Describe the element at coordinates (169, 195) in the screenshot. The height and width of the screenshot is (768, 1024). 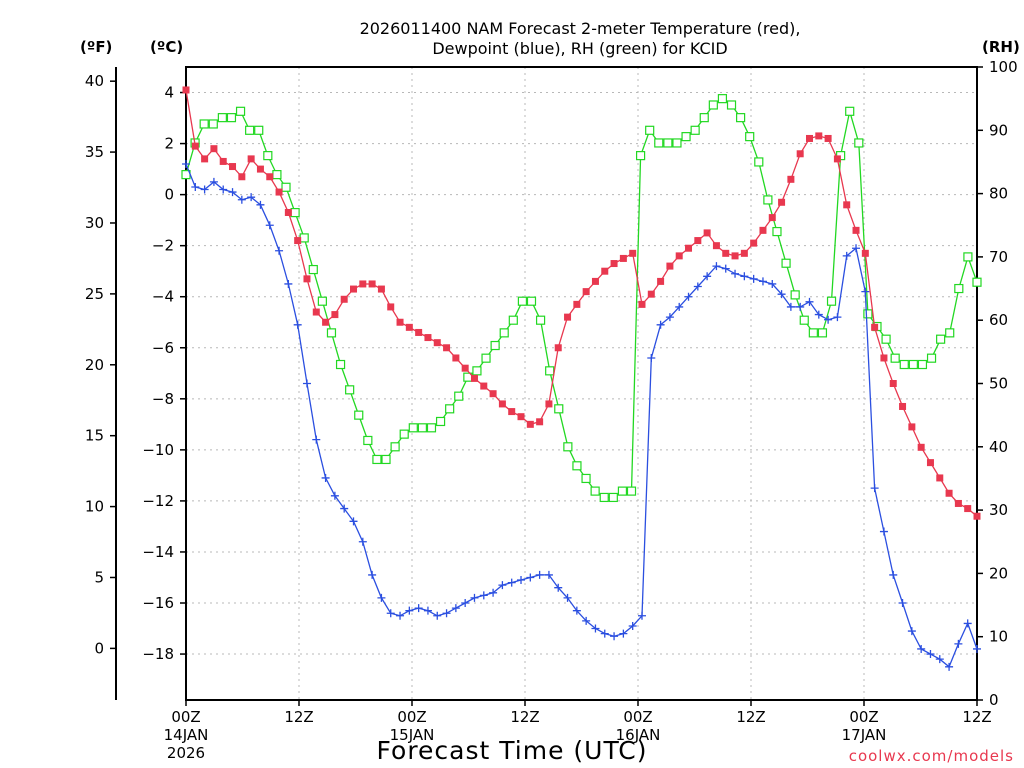
I see `celsius-tick-label: 0` at that location.